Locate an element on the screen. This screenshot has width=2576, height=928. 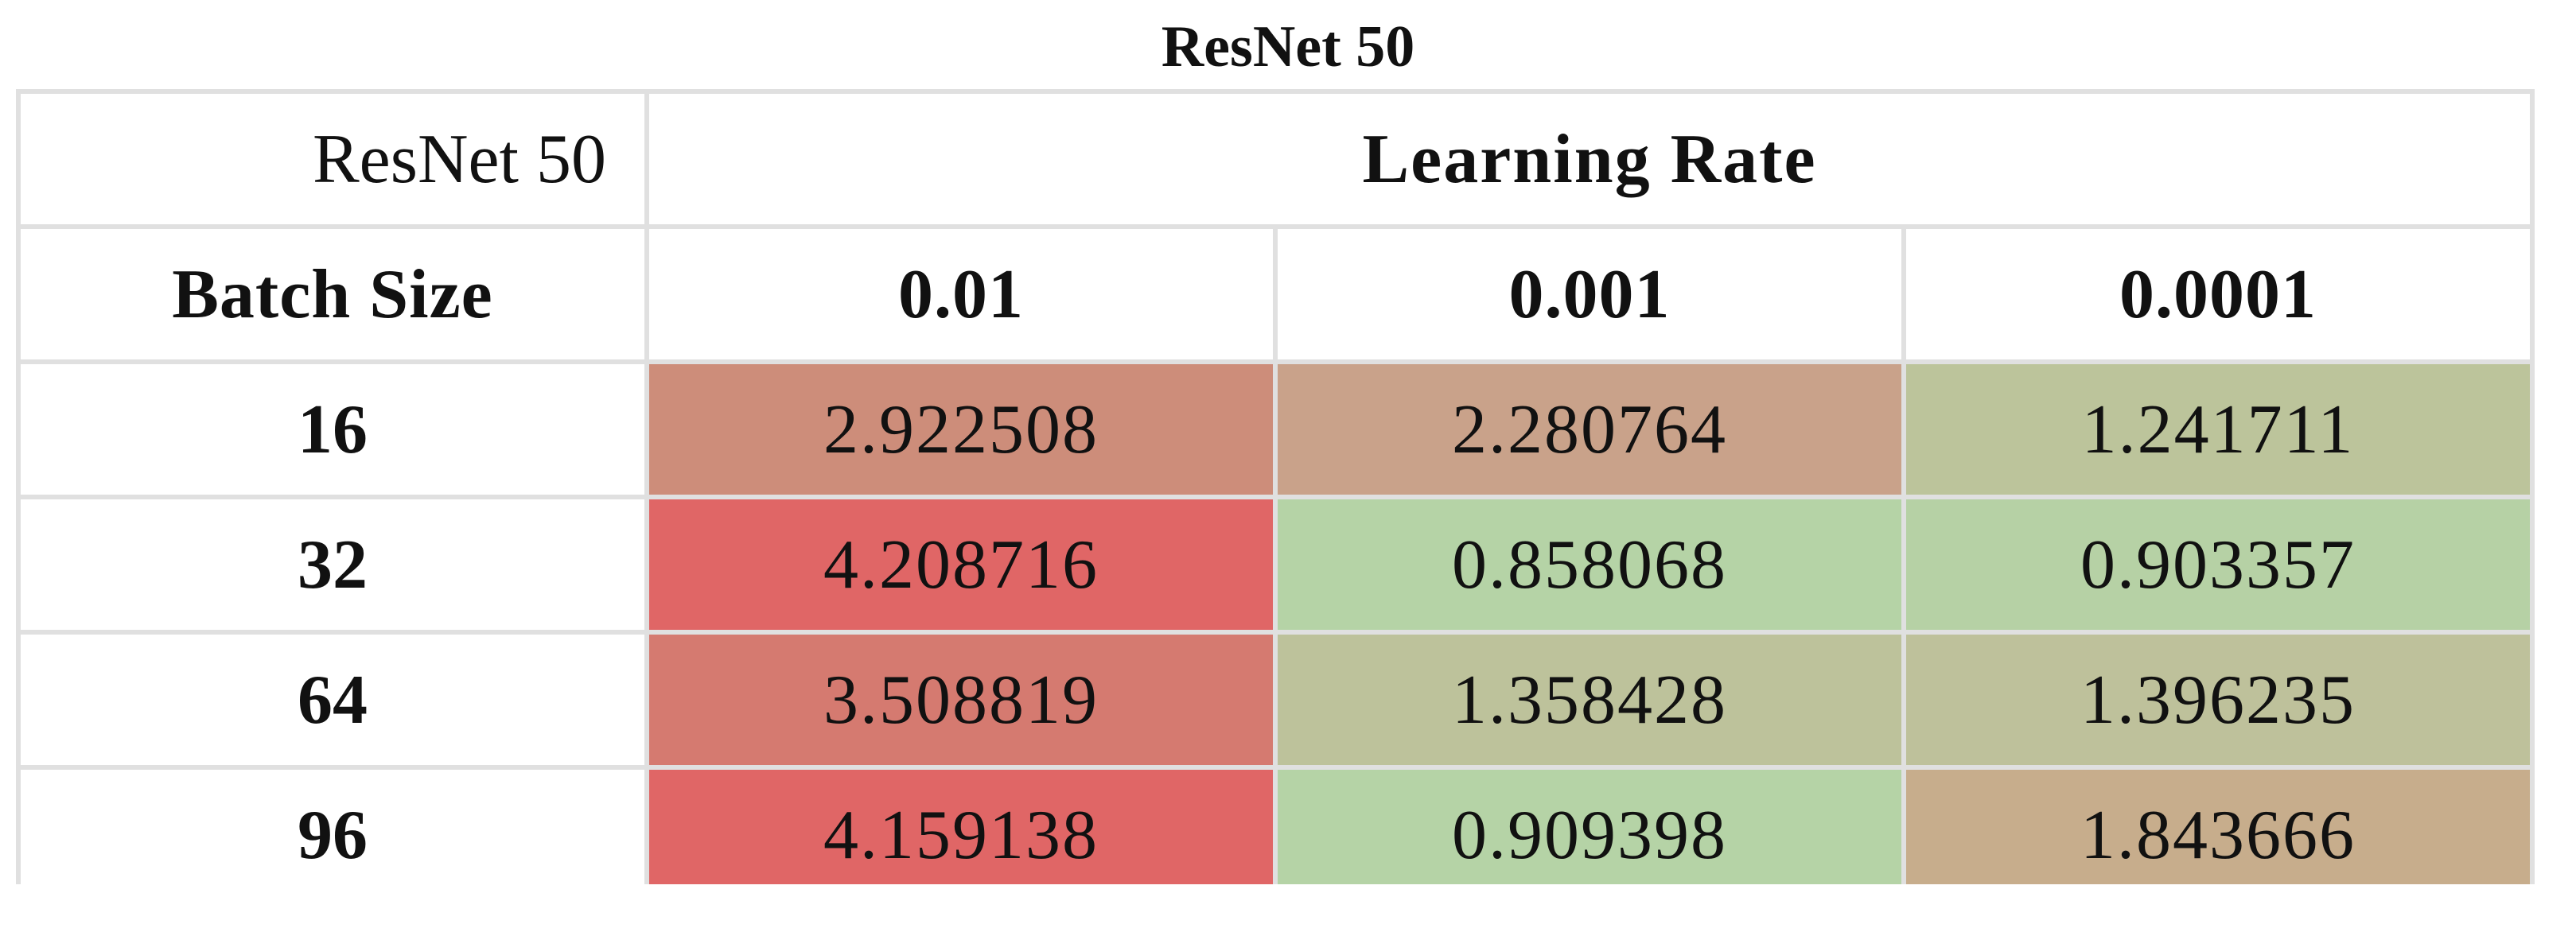
heatmap-cell: 1.241711 is located at coordinates (2218, 429).